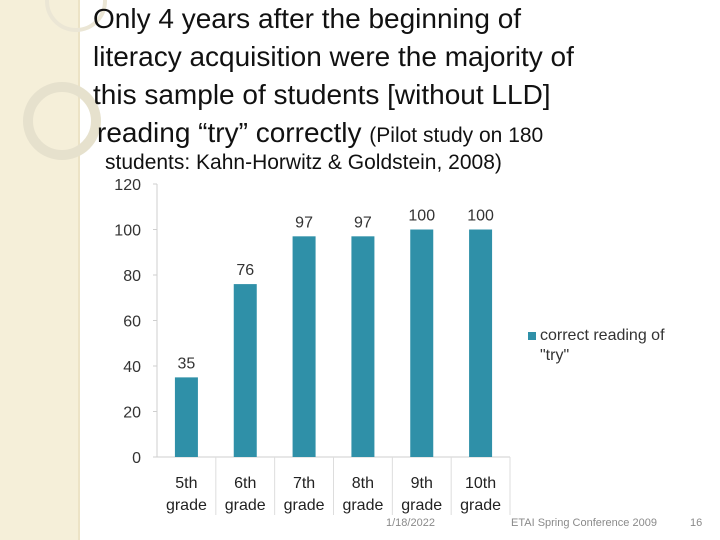 The image size is (720, 540). Describe the element at coordinates (186, 483) in the screenshot. I see `x-tick-label: 5th` at that location.